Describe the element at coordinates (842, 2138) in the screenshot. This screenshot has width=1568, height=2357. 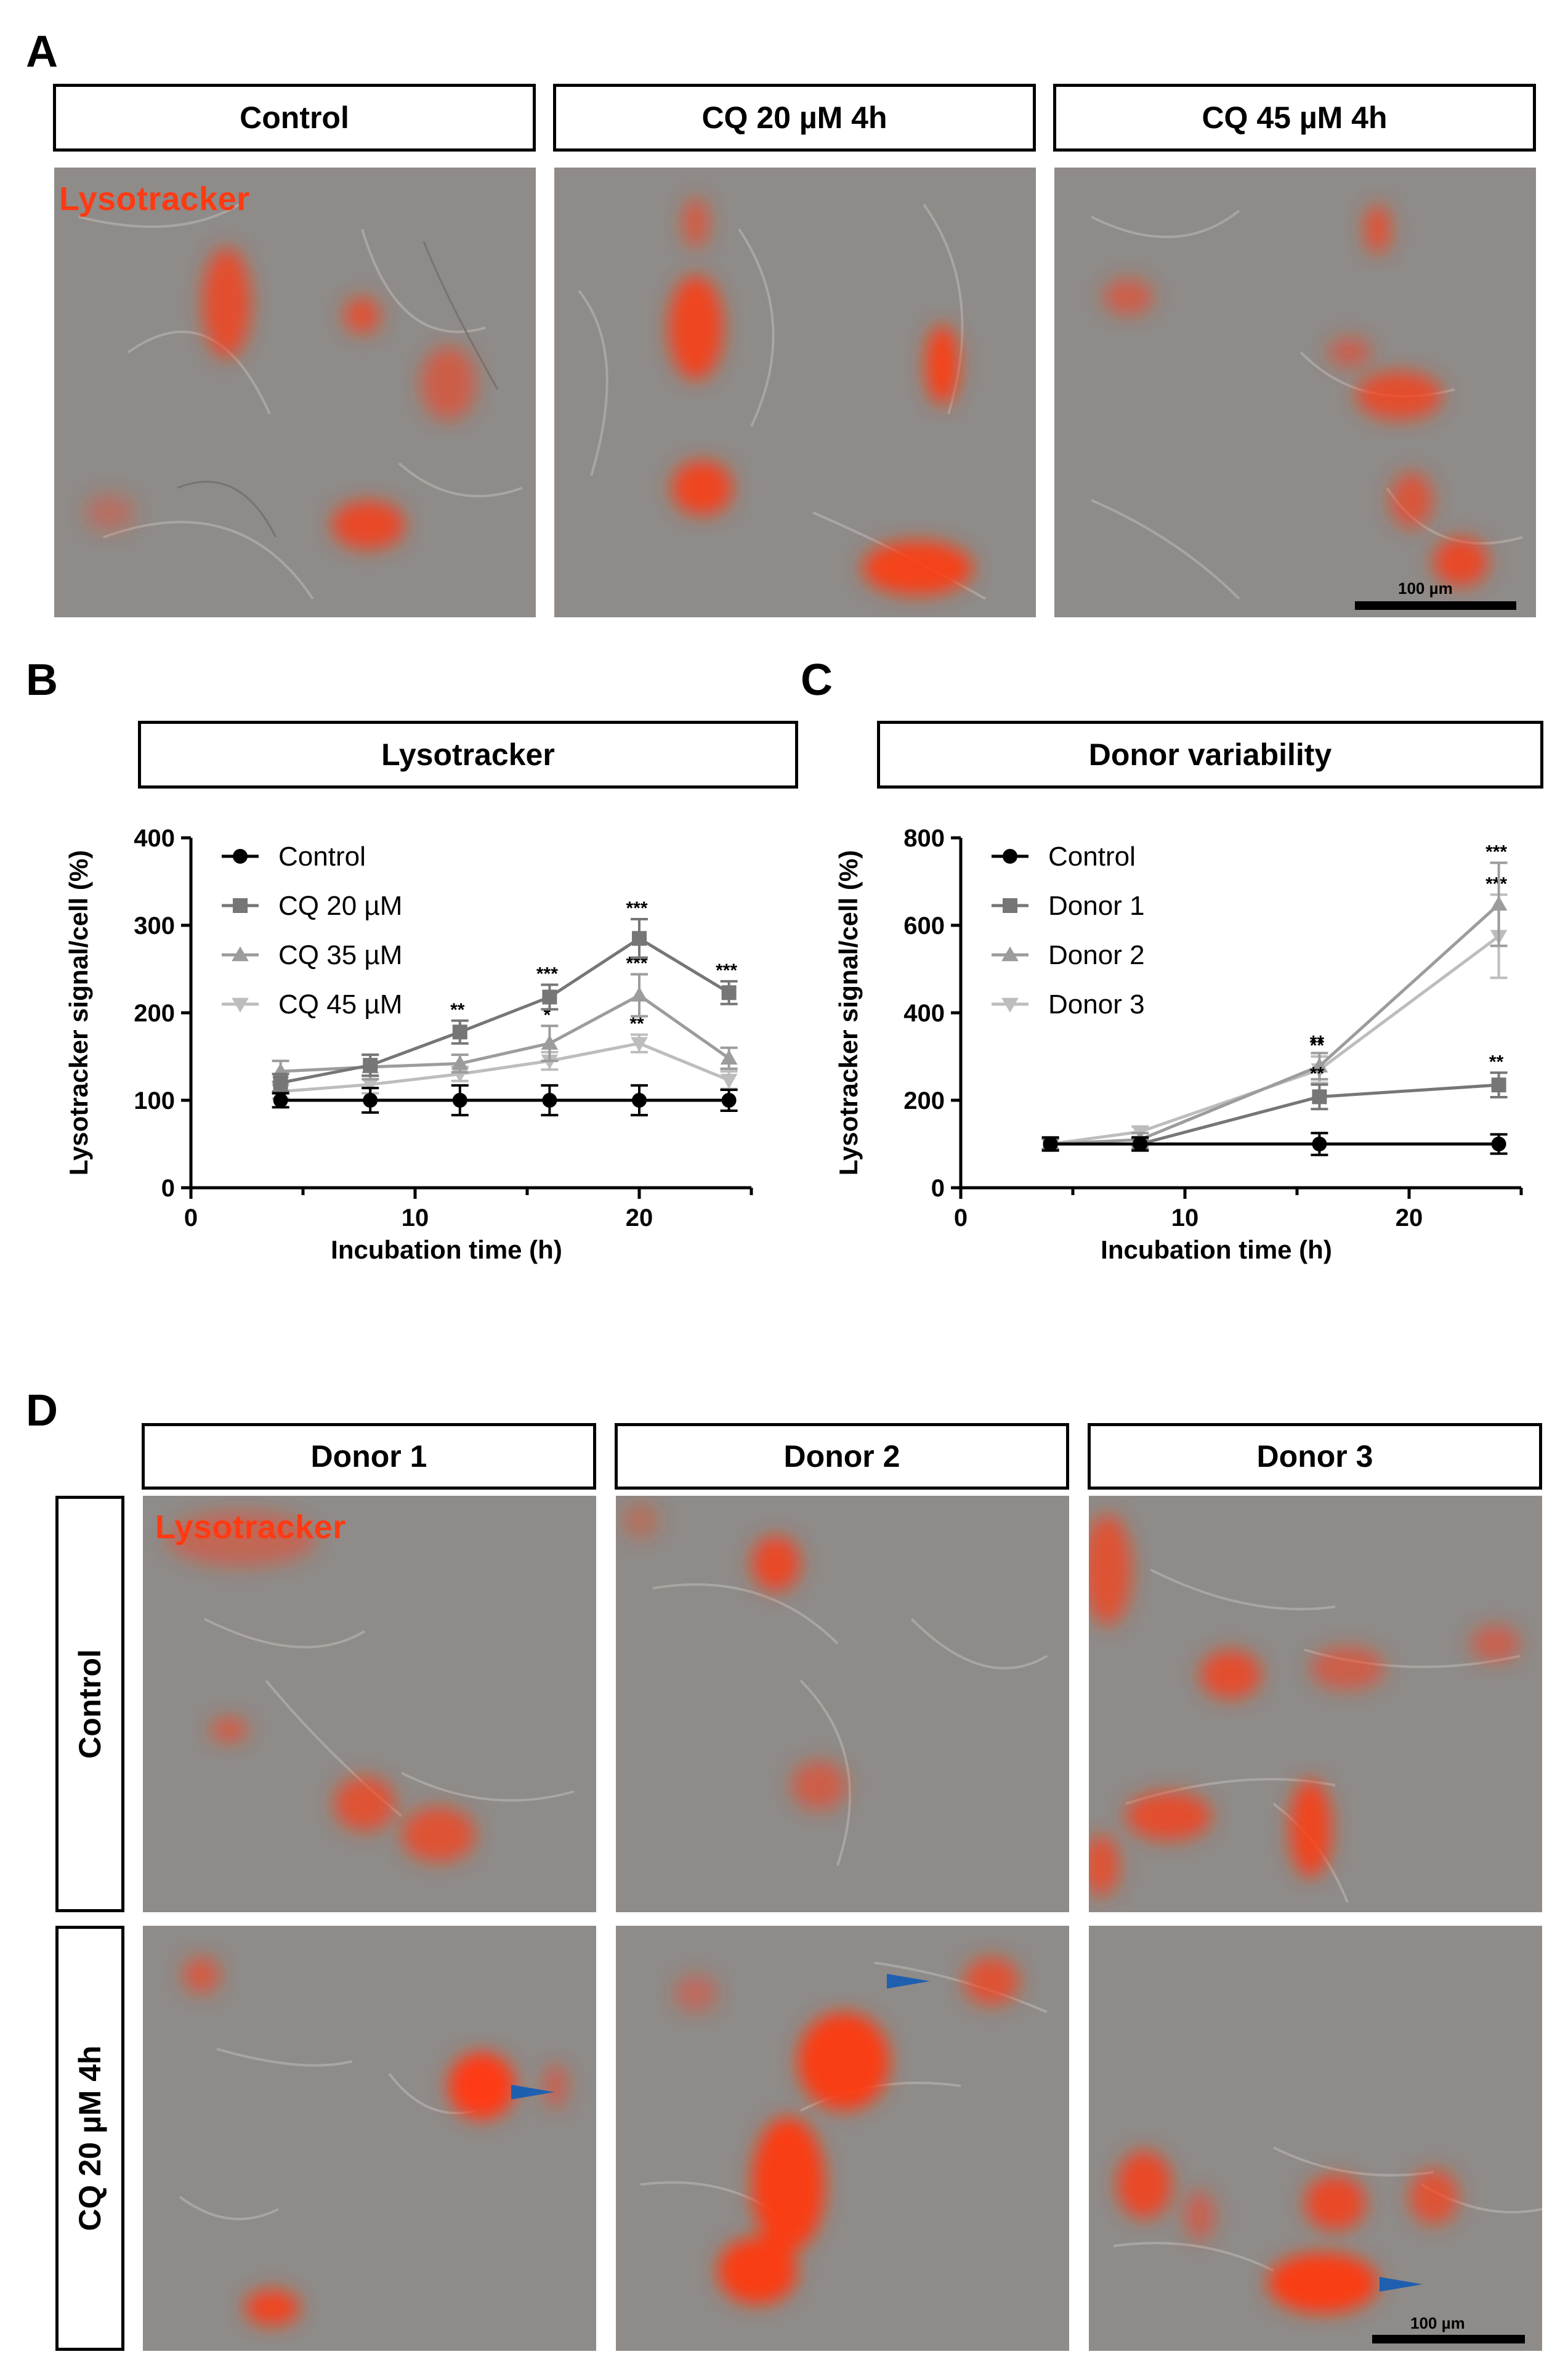
I see `micrograph-donor2-cq20` at that location.